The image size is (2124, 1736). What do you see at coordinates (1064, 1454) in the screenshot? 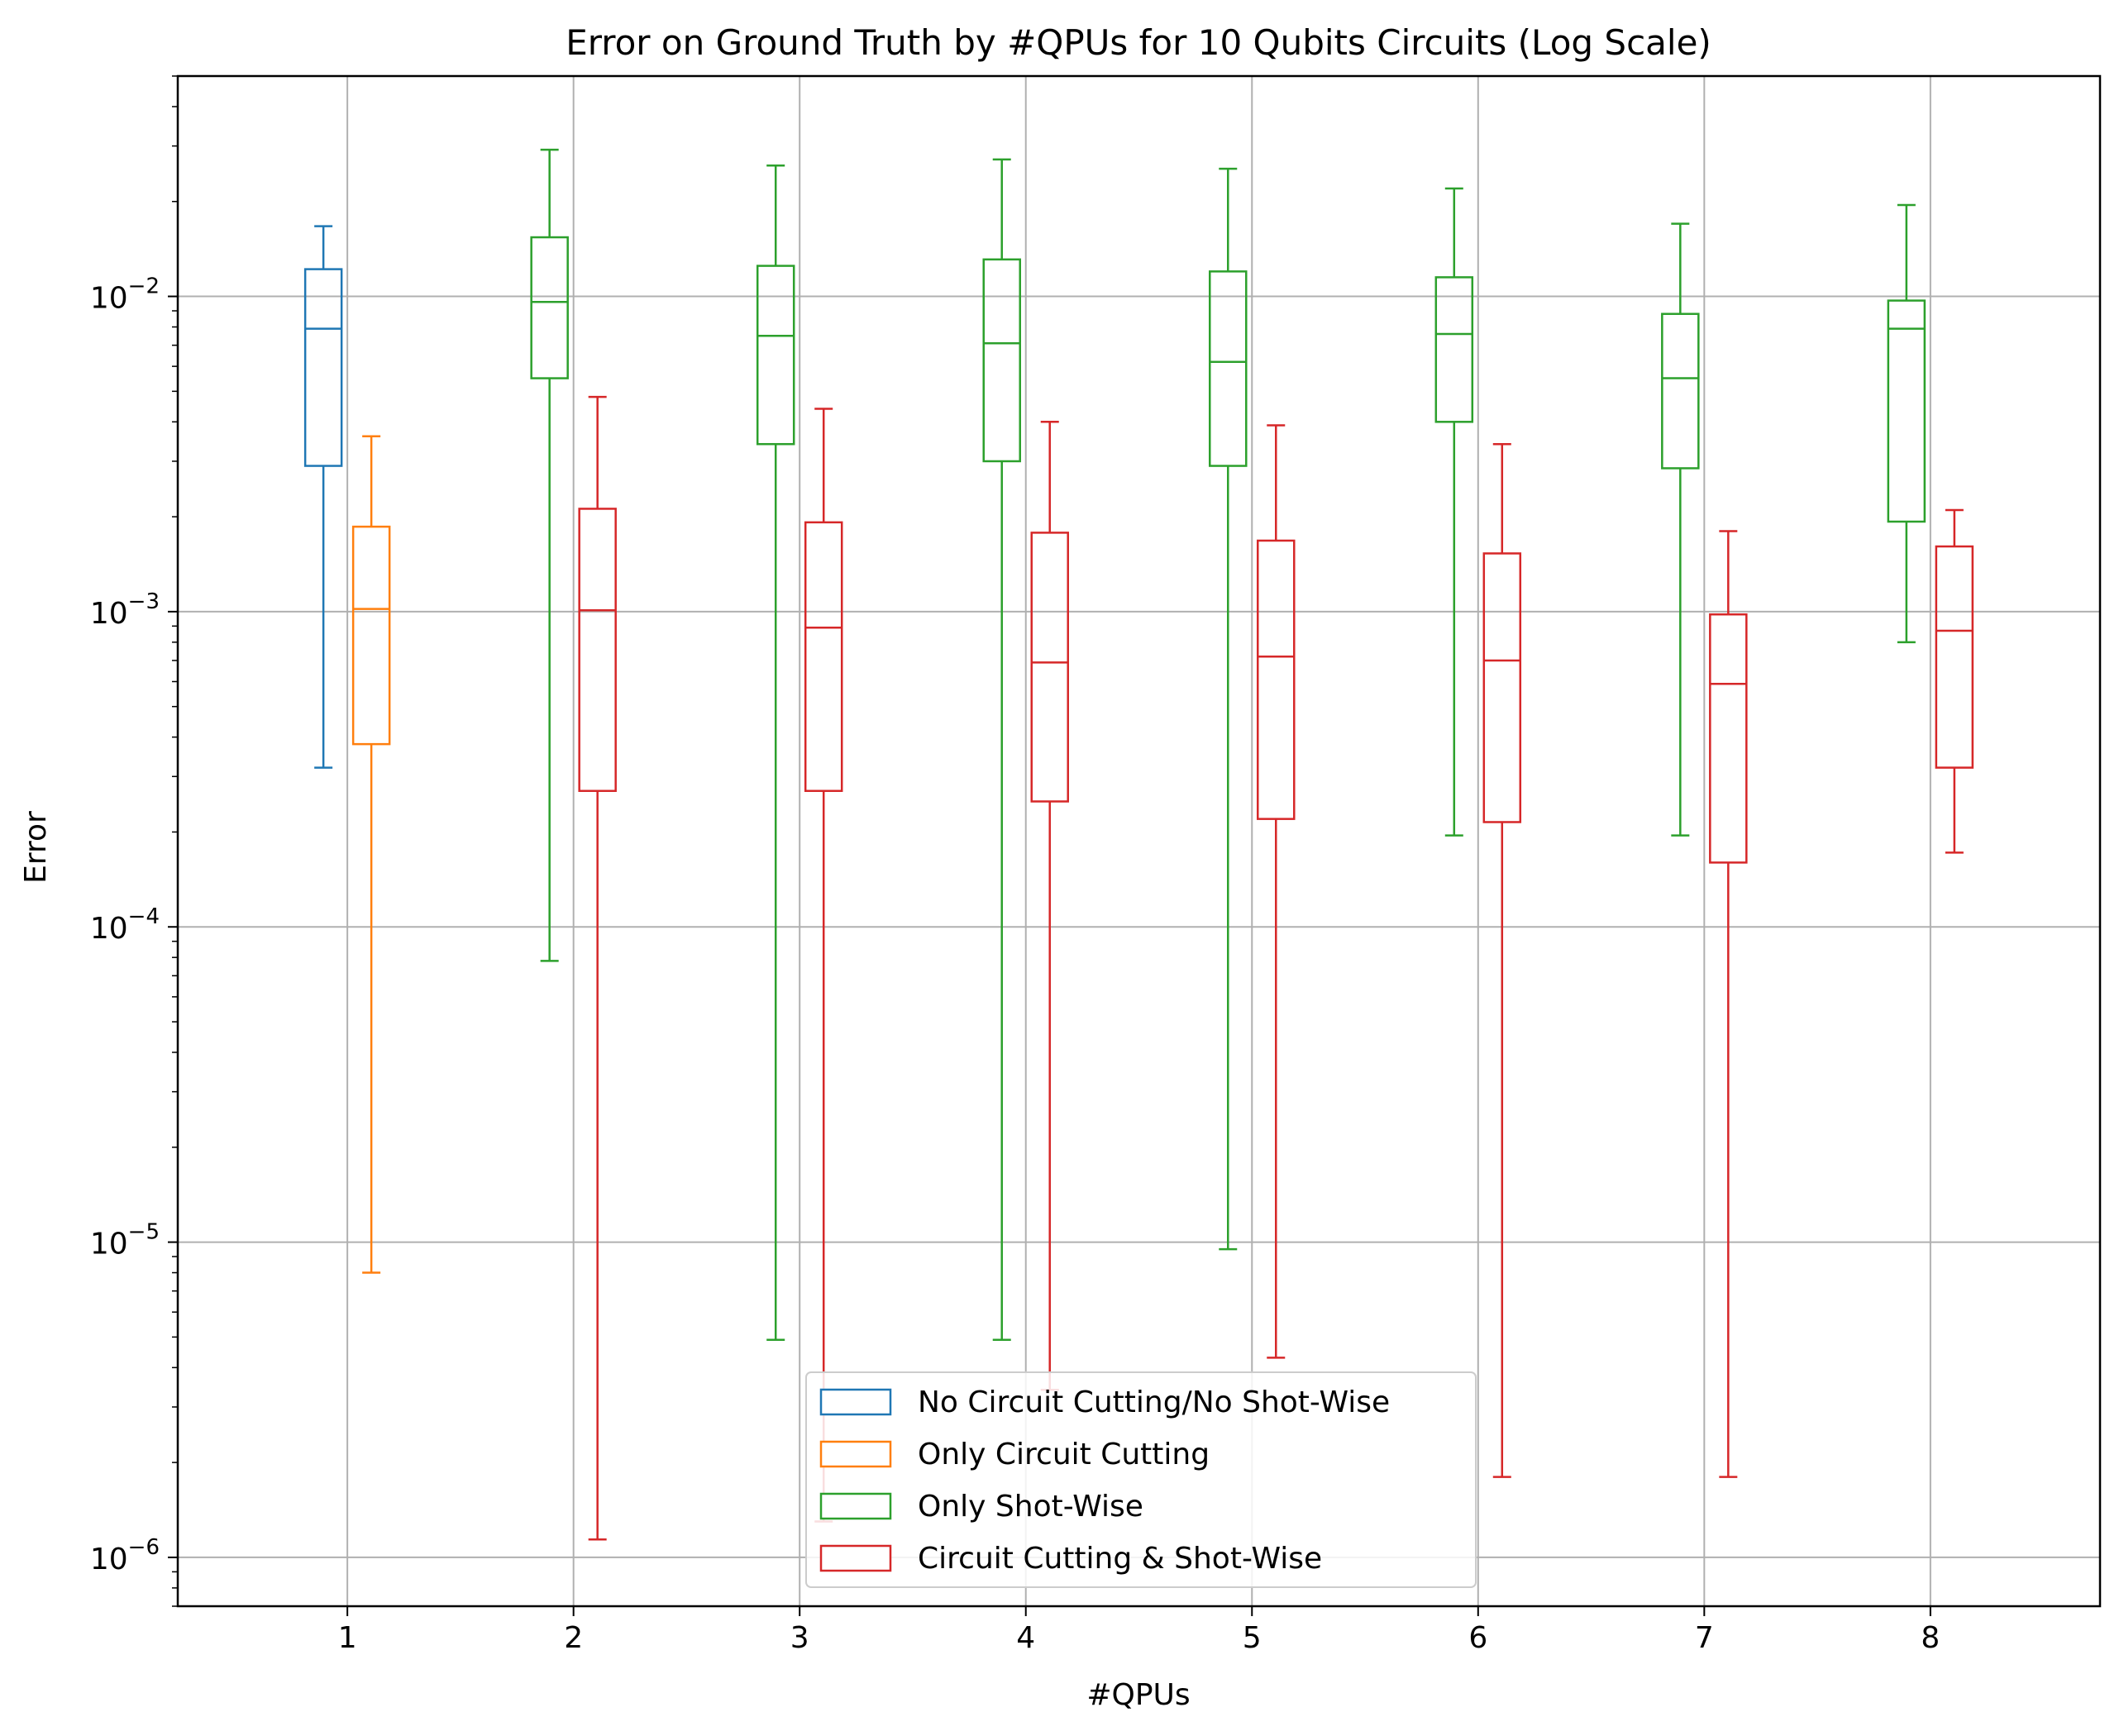
I see `legend-label-only-circuit-cutting: Only Circuit Cutting` at bounding box center [1064, 1454].